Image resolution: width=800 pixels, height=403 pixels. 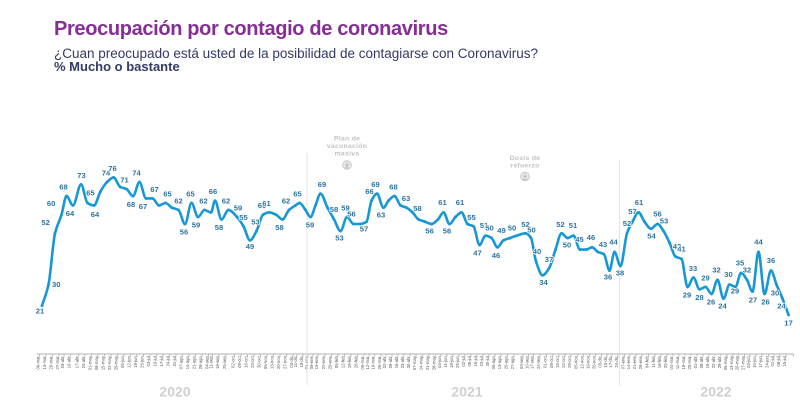 I want to click on svg-text: 10-jun, so click(x=754, y=362).